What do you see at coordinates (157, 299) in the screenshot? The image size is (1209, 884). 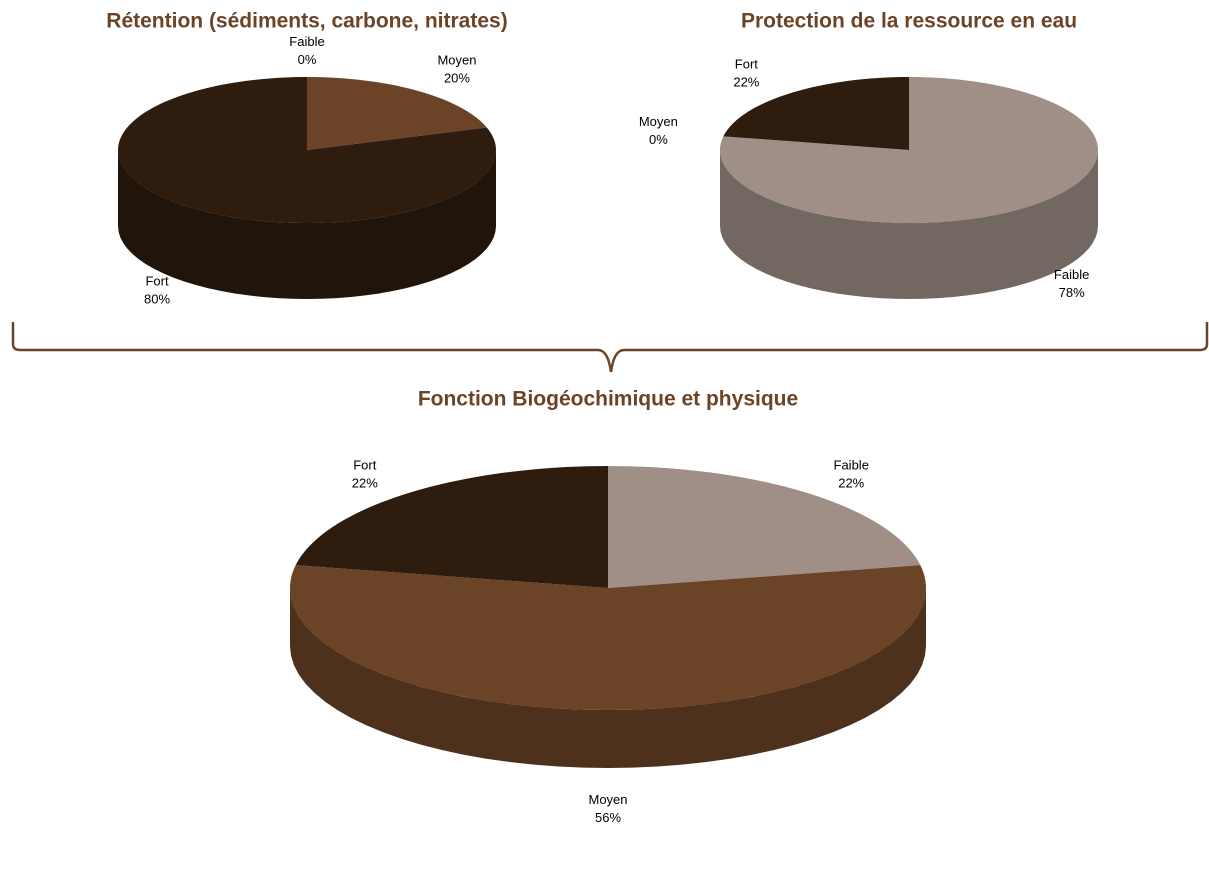 I see `slice-value-label: 80%` at bounding box center [157, 299].